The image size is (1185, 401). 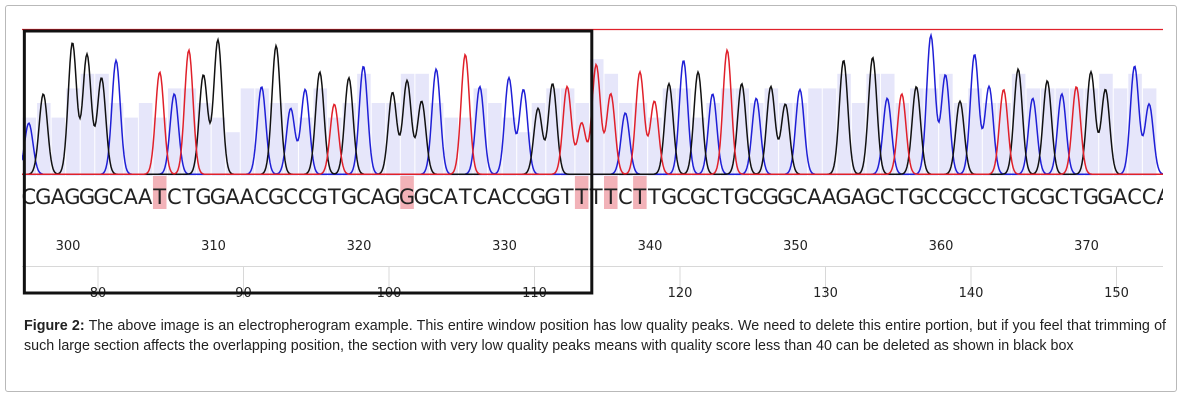 What do you see at coordinates (359, 246) in the screenshot?
I see `position-tick-label: 320` at bounding box center [359, 246].